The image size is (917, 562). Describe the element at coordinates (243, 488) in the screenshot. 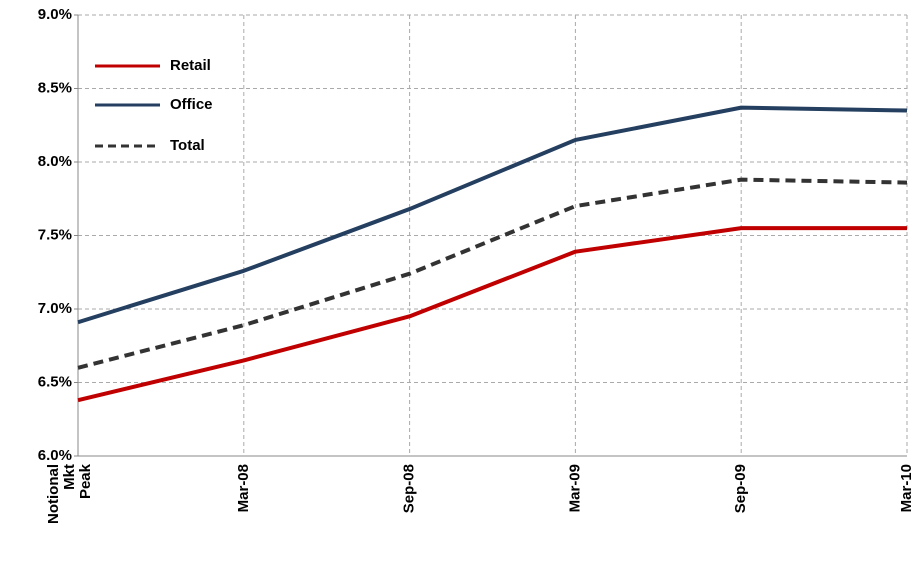

I see `x-tick-label: Mar-08` at that location.